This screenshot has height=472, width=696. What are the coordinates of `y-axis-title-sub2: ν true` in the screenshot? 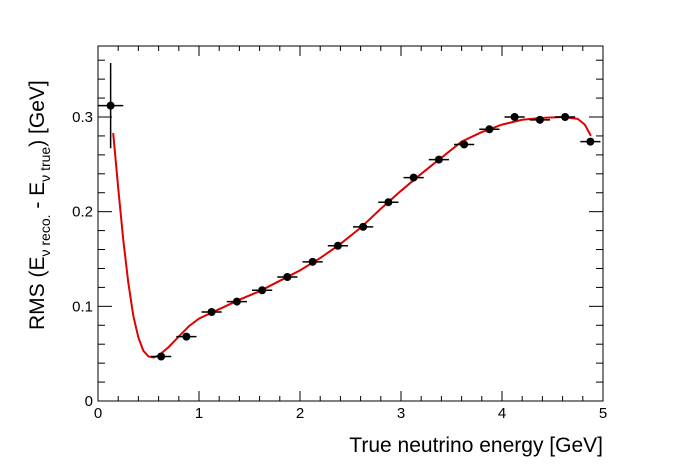 It's located at (45, 164).